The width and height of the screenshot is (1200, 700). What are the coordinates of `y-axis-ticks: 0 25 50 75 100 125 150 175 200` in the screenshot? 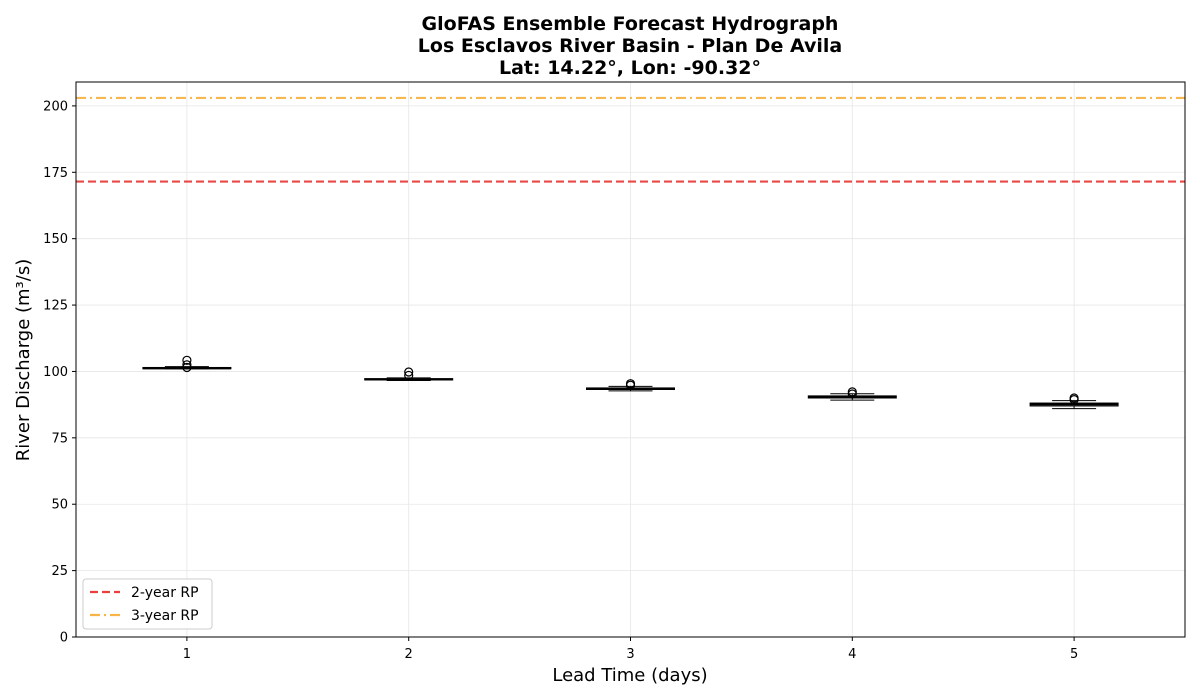 It's located at (59, 372).